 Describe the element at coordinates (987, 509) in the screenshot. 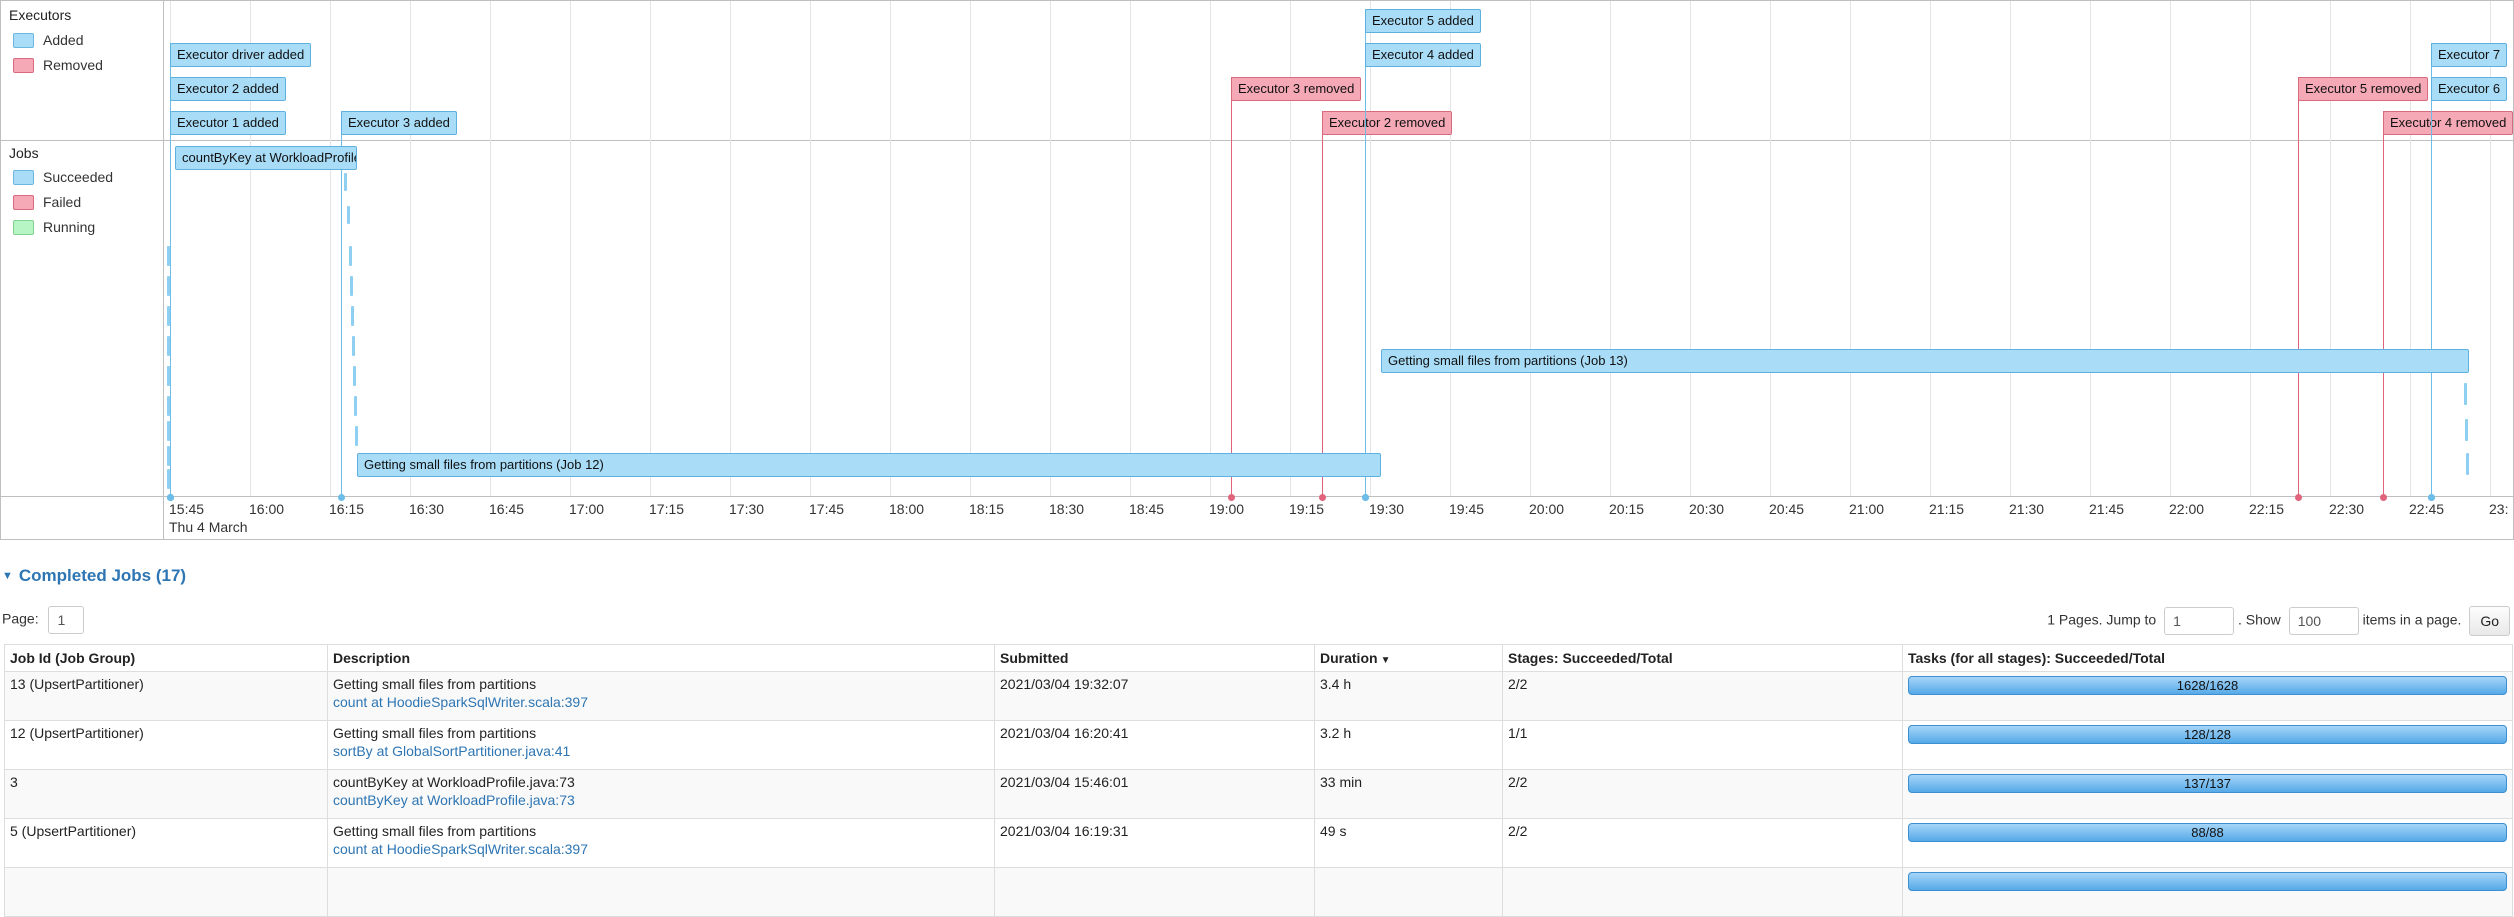

I see `timeline-tick-label: 18:15` at that location.